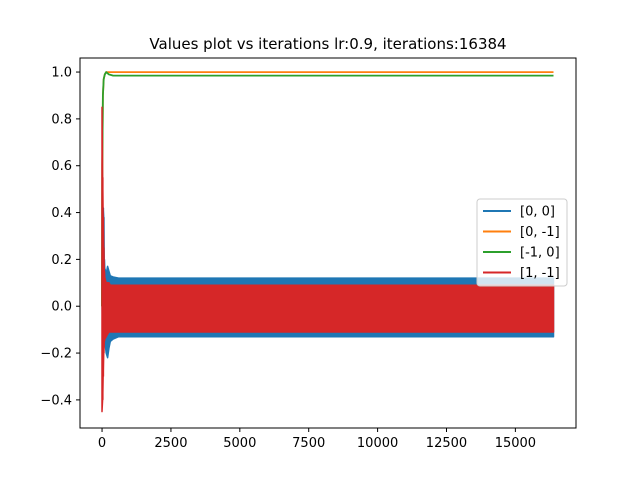  Describe the element at coordinates (61, 119) in the screenshot. I see `y-tick-label: 0.8` at that location.